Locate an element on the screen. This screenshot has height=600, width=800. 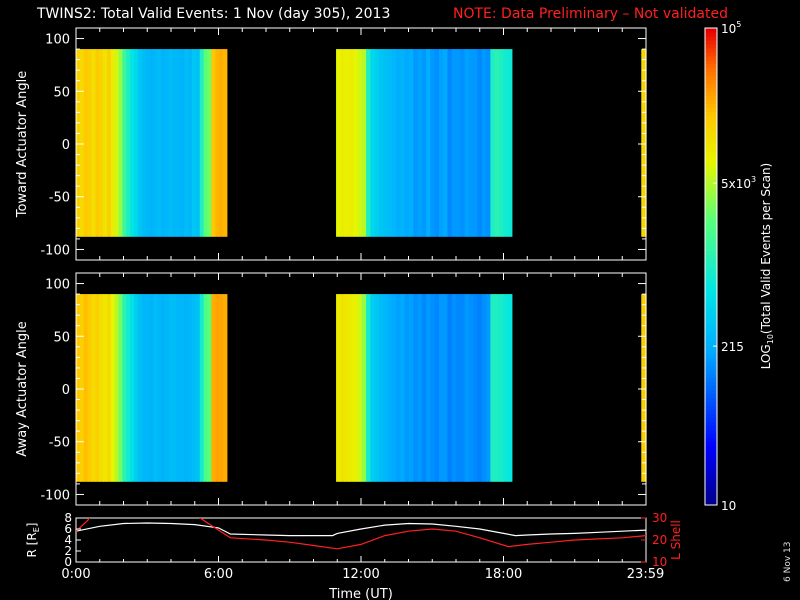
toward-ytick-label: 0 is located at coordinates (66, 145).